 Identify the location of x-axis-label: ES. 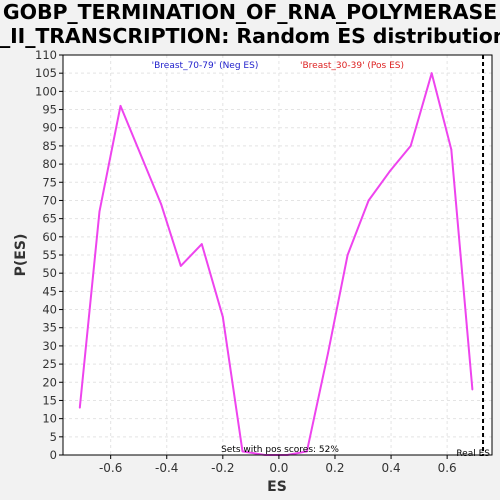
(277, 487).